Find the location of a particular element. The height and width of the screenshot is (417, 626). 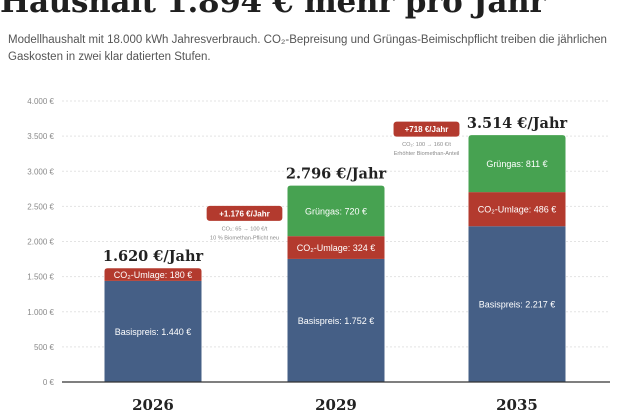

step-note: CO₂: 65 → 100 €/t is located at coordinates (245, 229).